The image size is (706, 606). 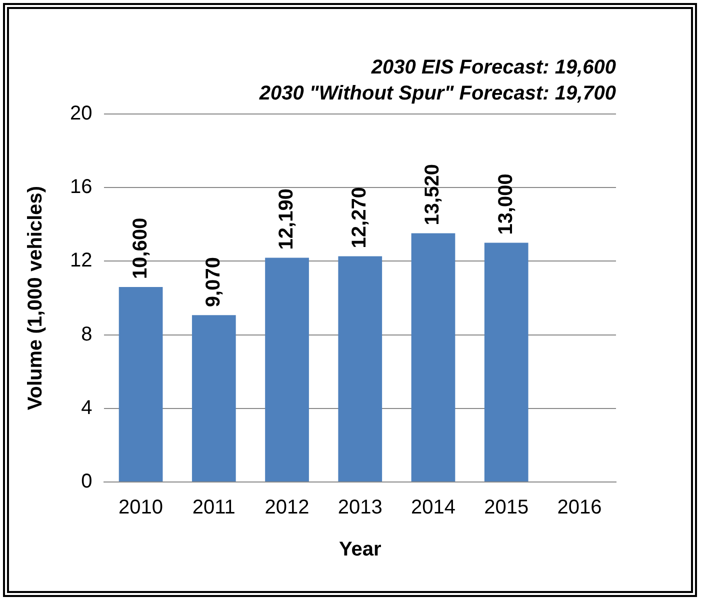 What do you see at coordinates (35, 298) in the screenshot?
I see `y-axis-title: Volume (1,000 vehicles)` at bounding box center [35, 298].